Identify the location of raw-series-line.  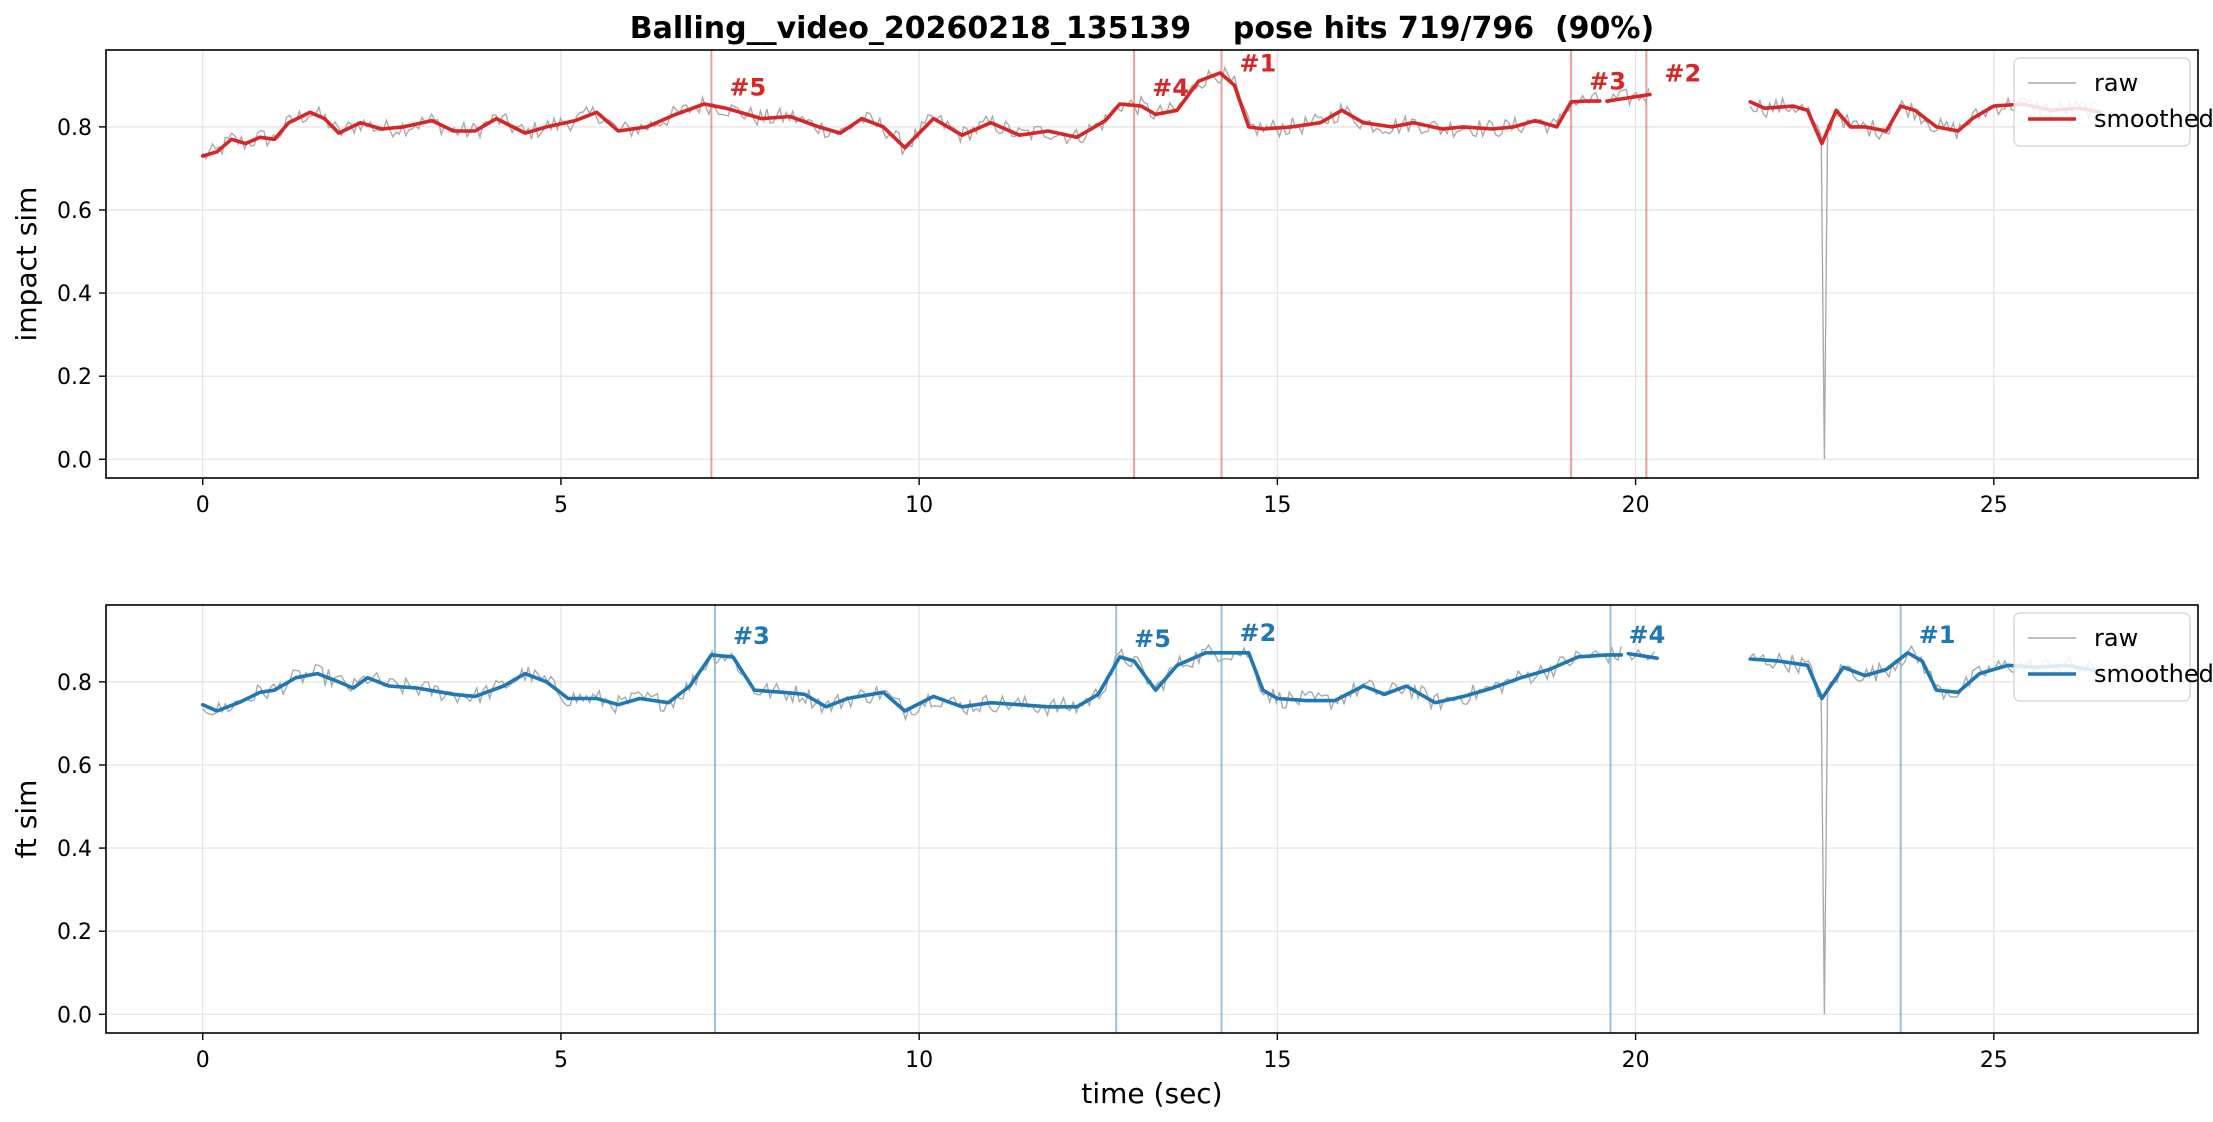
(1924, 277).